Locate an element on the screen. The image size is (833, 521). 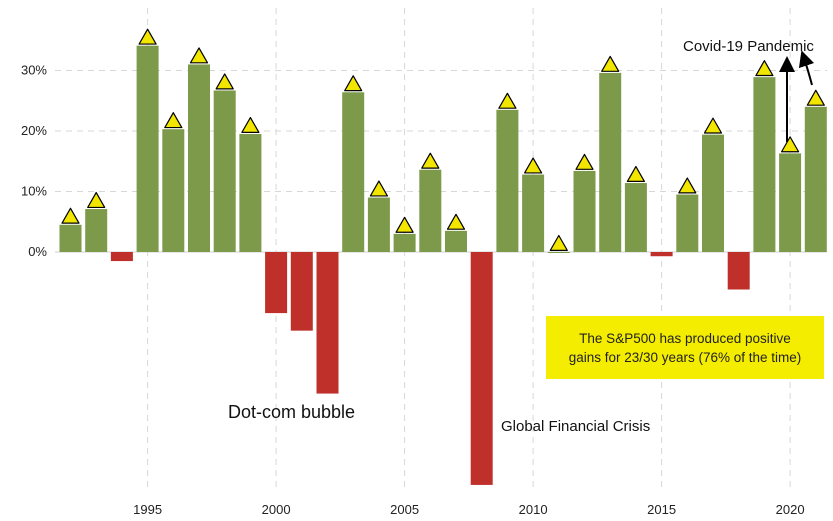
bar-2004 is located at coordinates (378, 224).